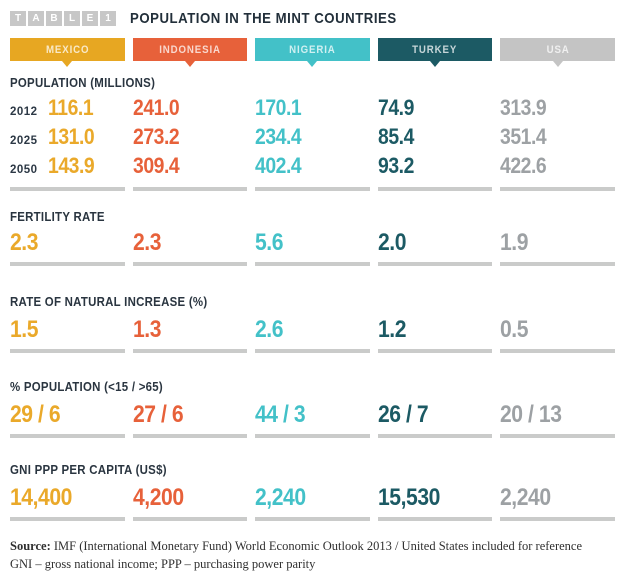 The image size is (625, 571). What do you see at coordinates (435, 110) in the screenshot?
I see `value-cell: 74.9` at bounding box center [435, 110].